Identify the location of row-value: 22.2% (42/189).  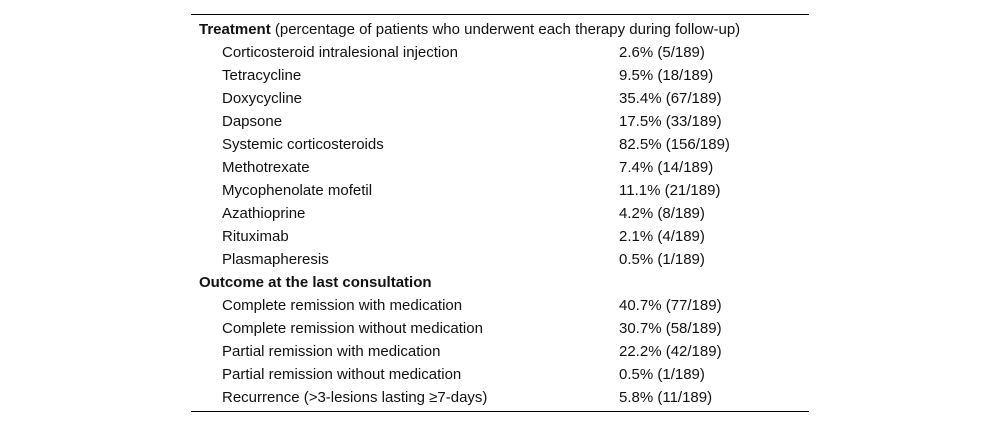
(670, 351).